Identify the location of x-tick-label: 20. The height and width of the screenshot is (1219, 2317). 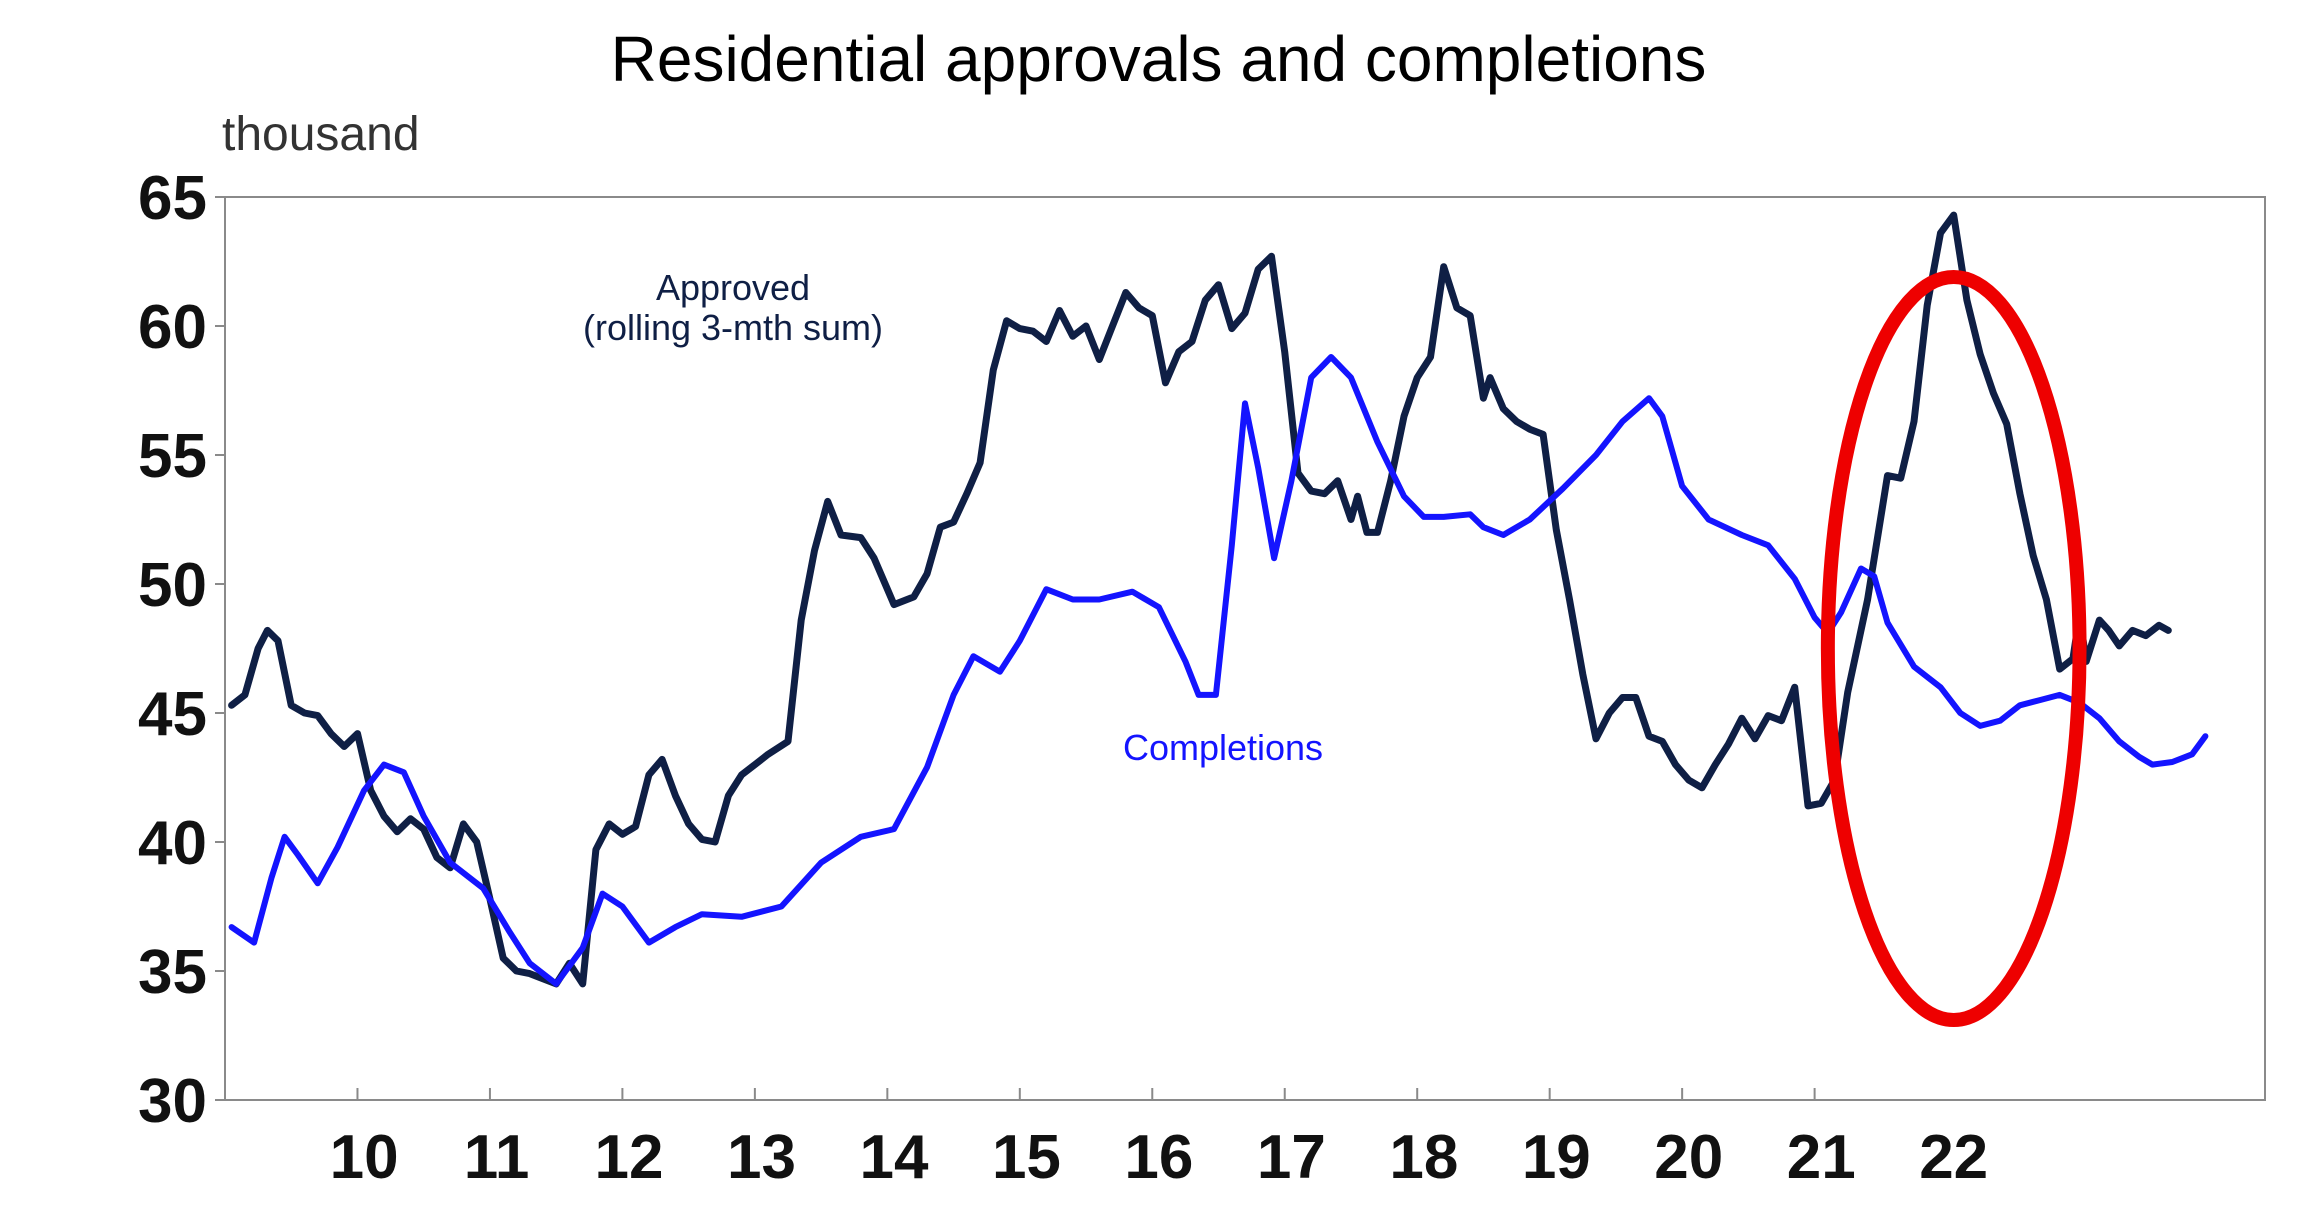
(1688, 1157).